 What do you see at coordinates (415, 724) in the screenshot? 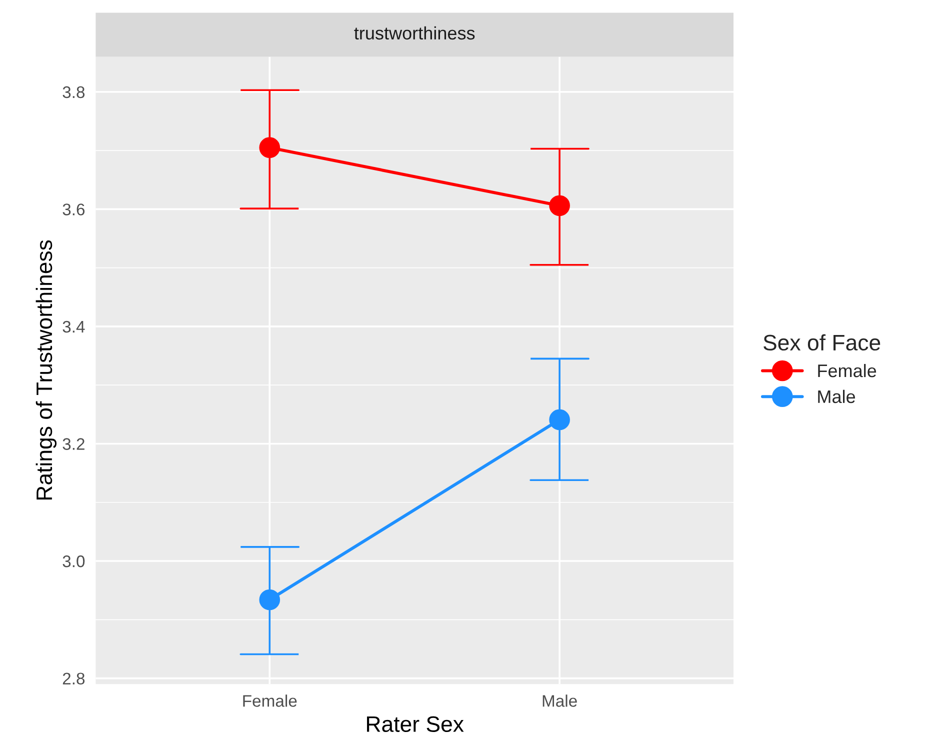
I see `x-axis-title: Rater Sex` at bounding box center [415, 724].